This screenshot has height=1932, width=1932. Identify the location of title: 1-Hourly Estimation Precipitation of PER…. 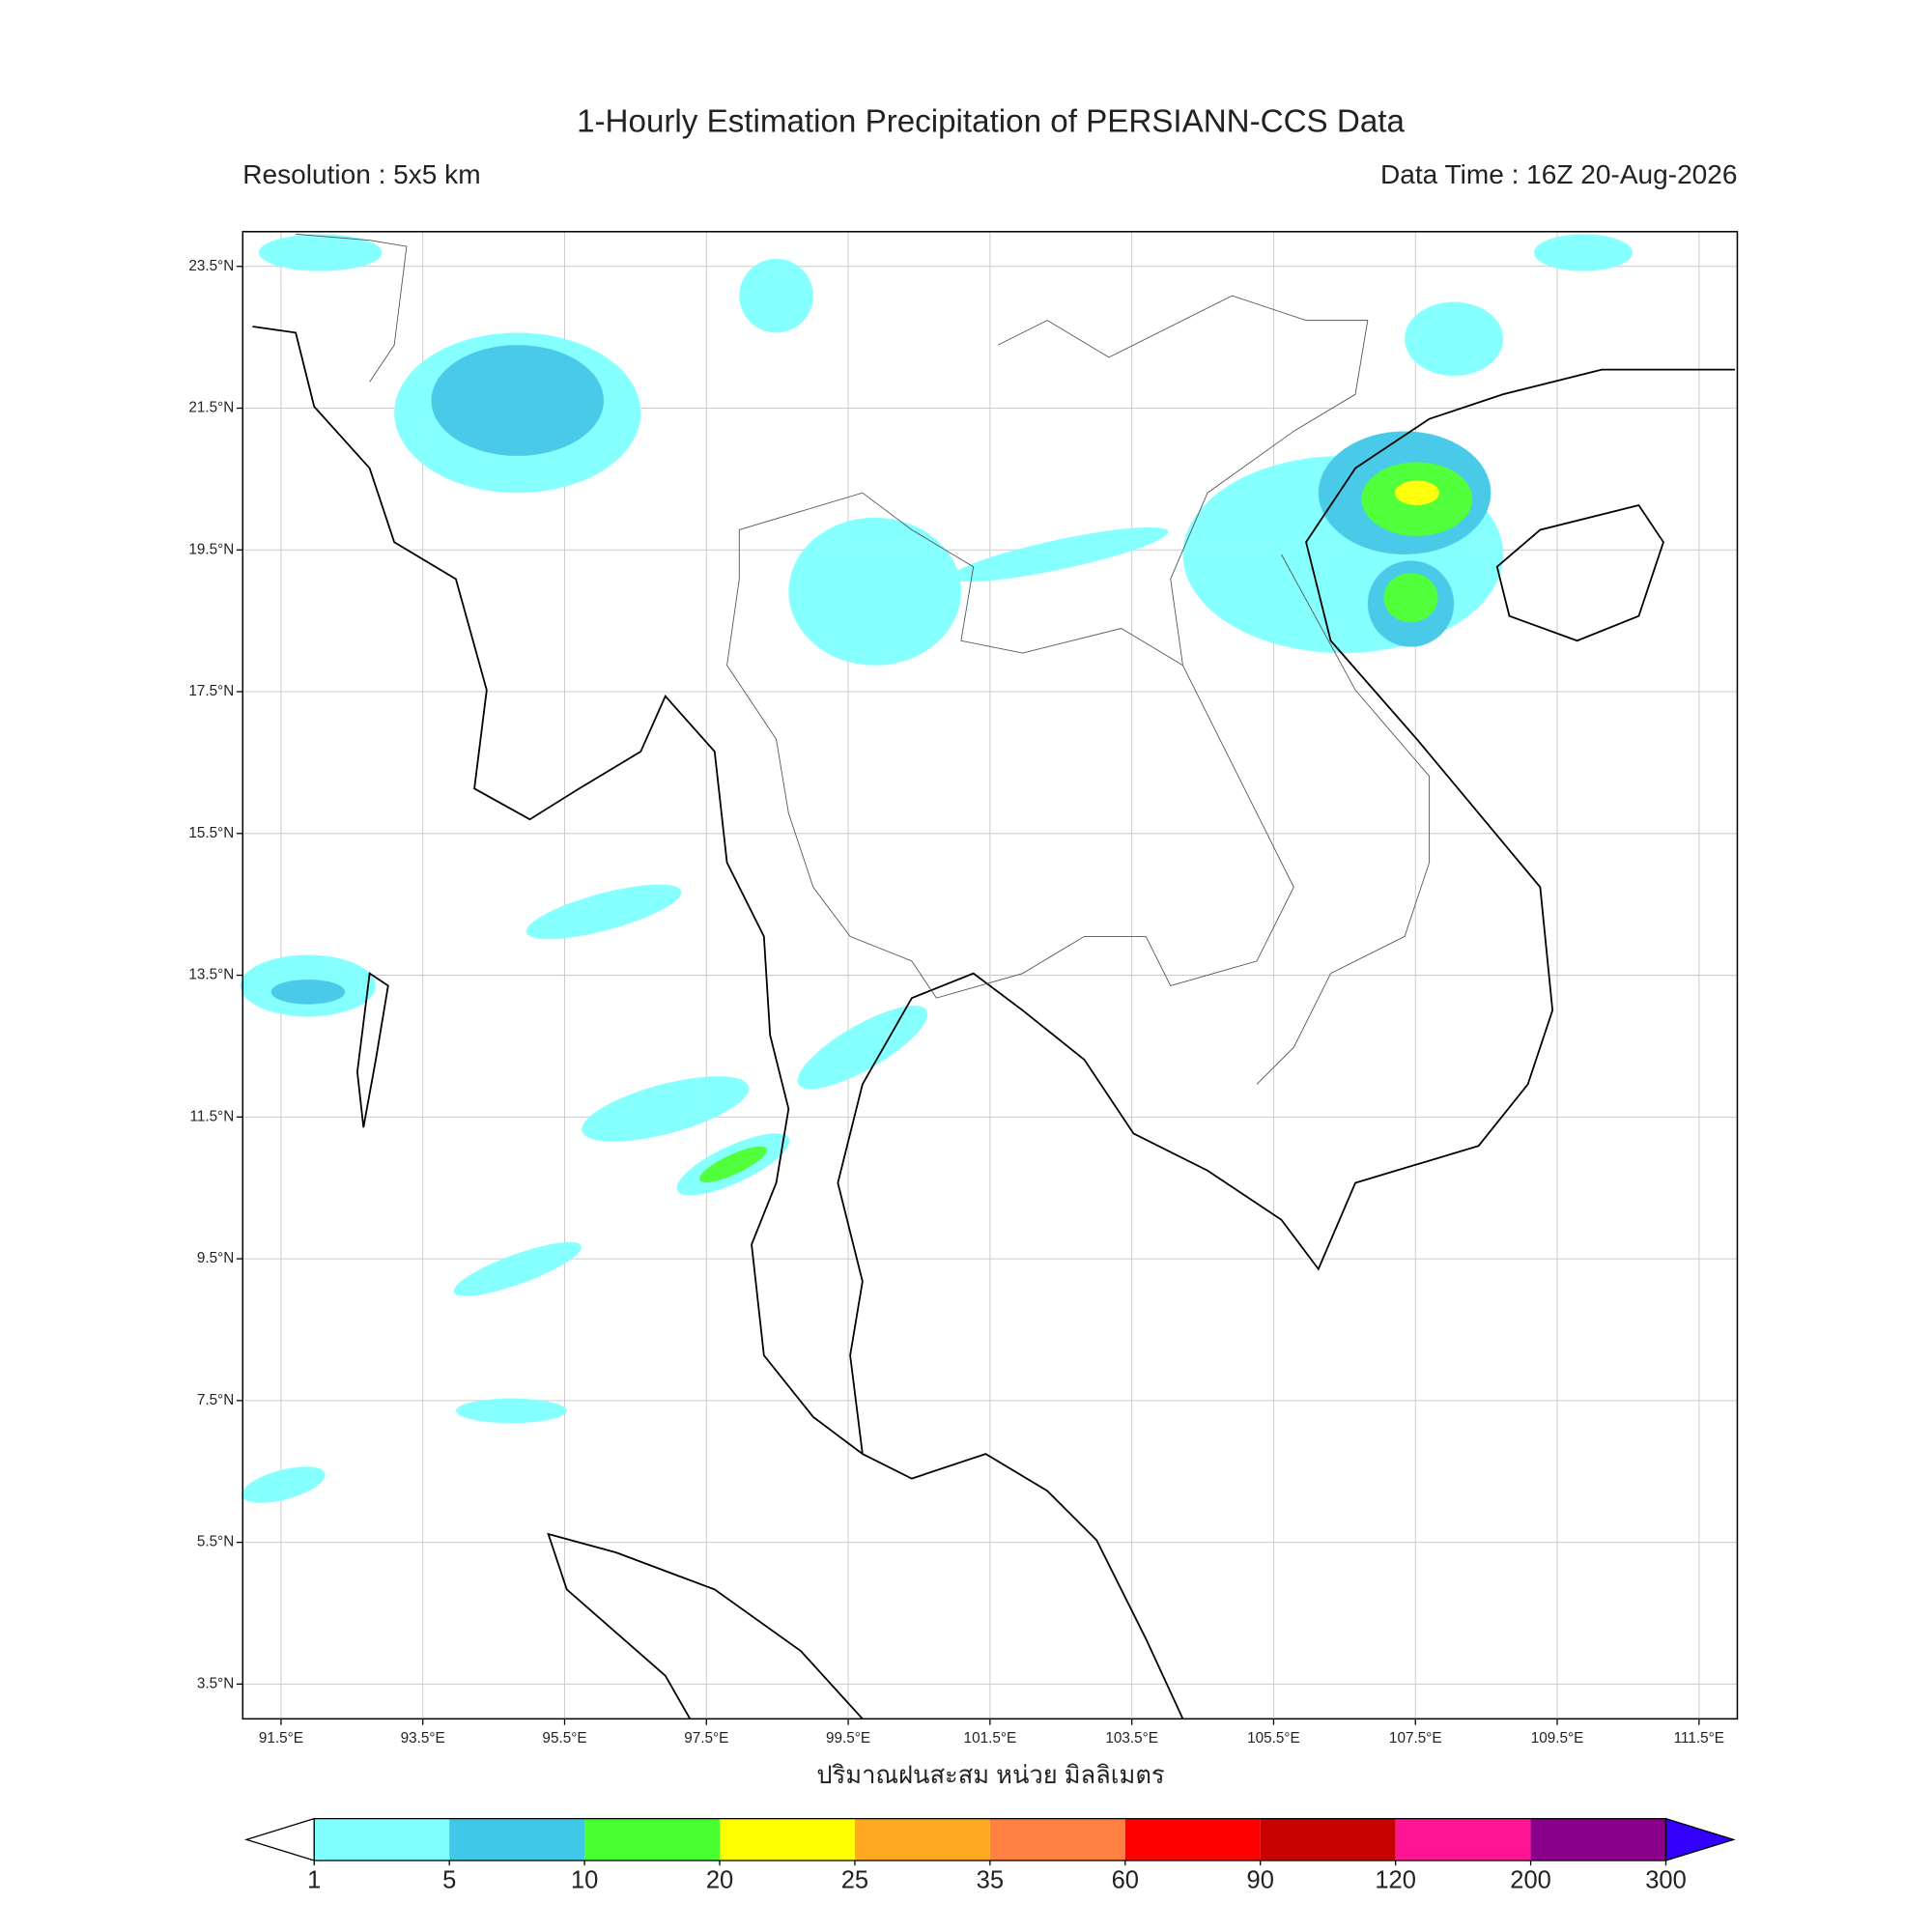
(991, 121).